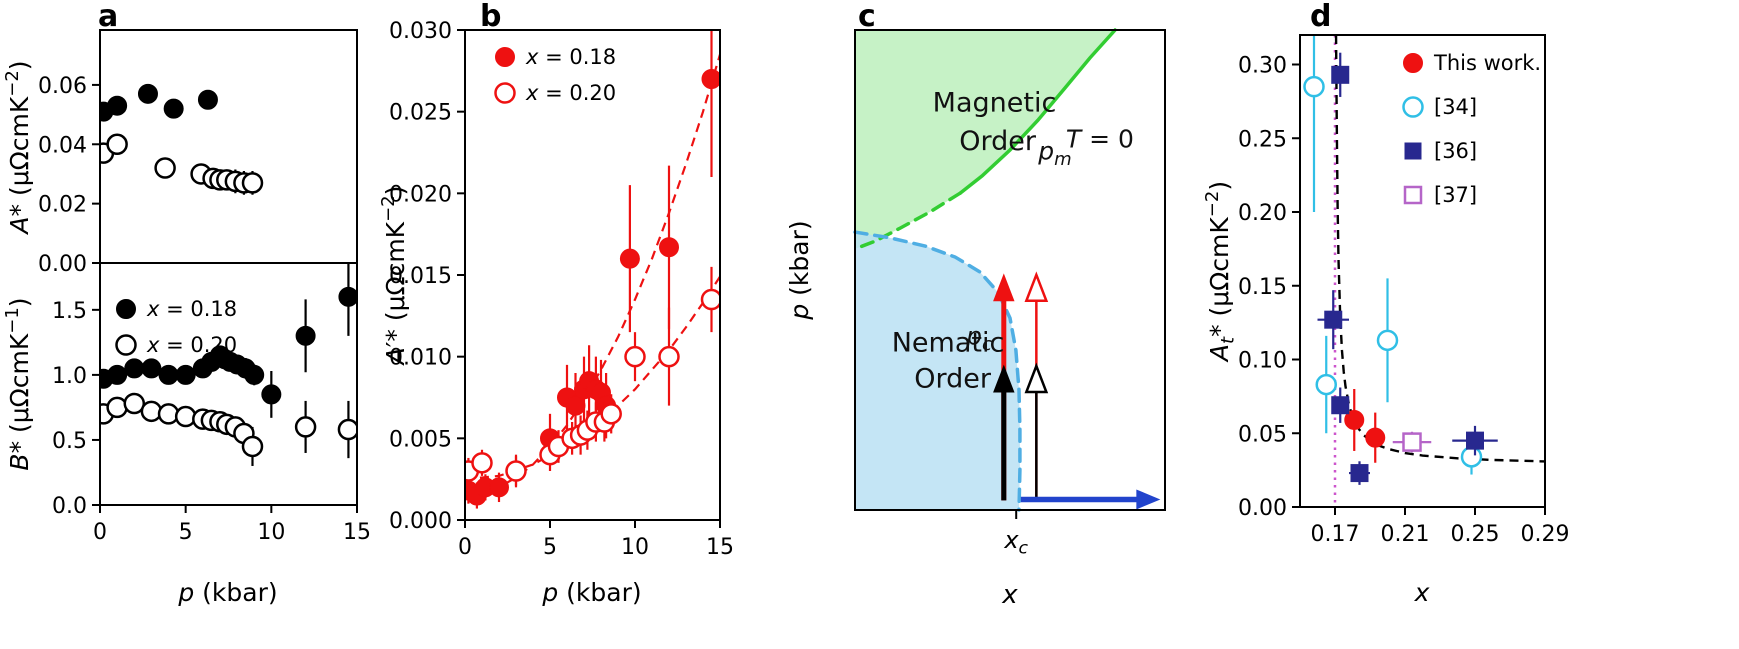 This screenshot has width=1739, height=649. I want to click on y-tick-label: 0.15, so click(1262, 287).